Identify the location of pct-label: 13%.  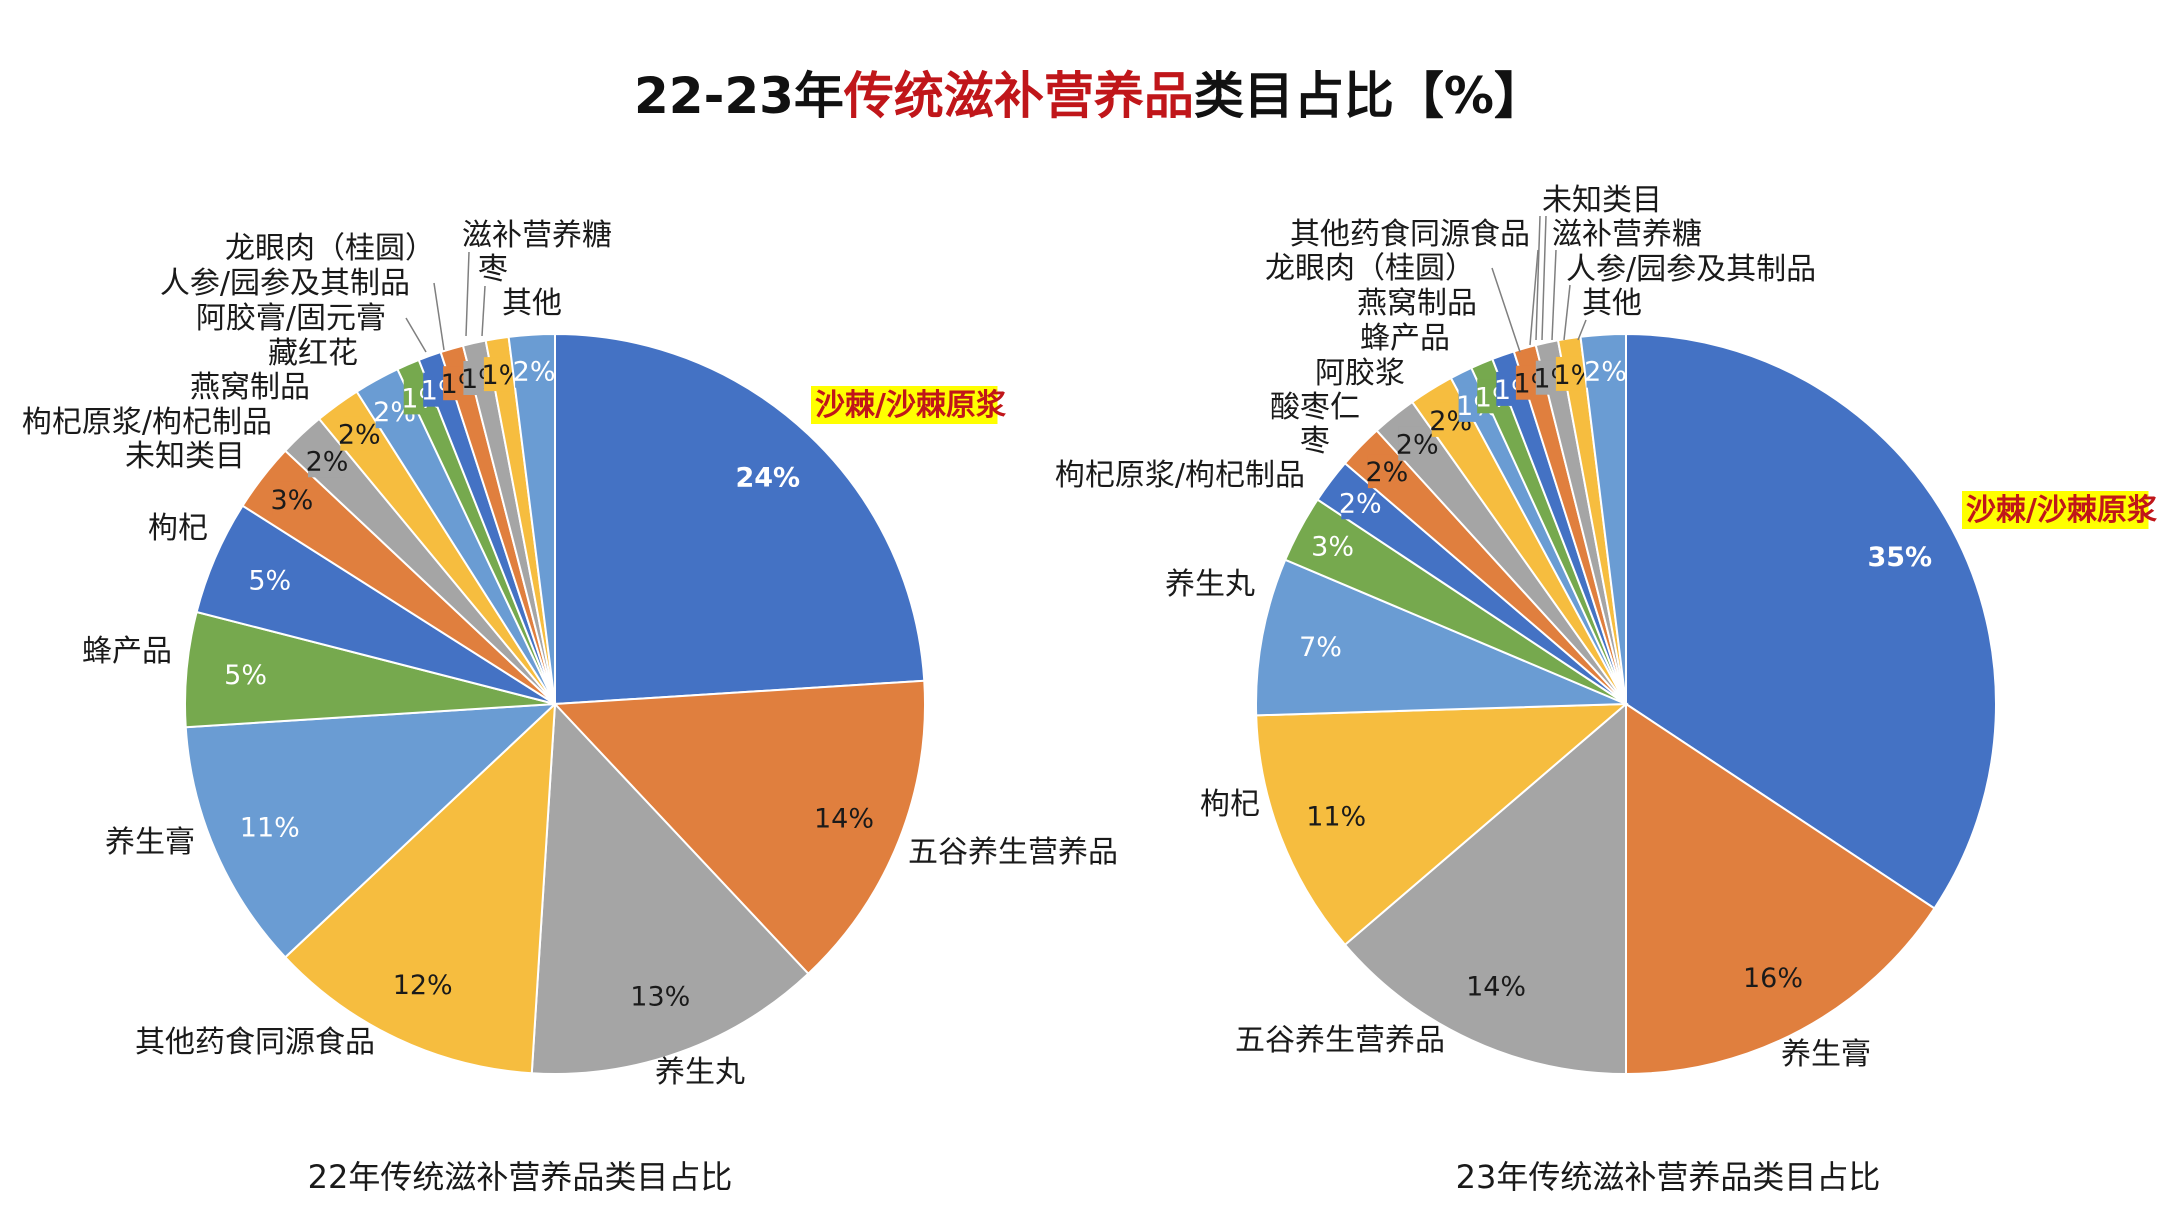
(660, 996).